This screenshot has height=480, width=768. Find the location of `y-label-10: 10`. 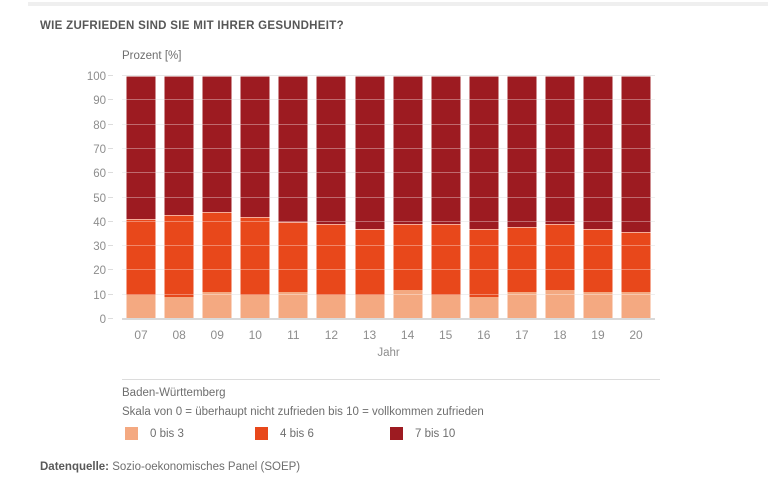

y-label-10: 10 is located at coordinates (99, 295).